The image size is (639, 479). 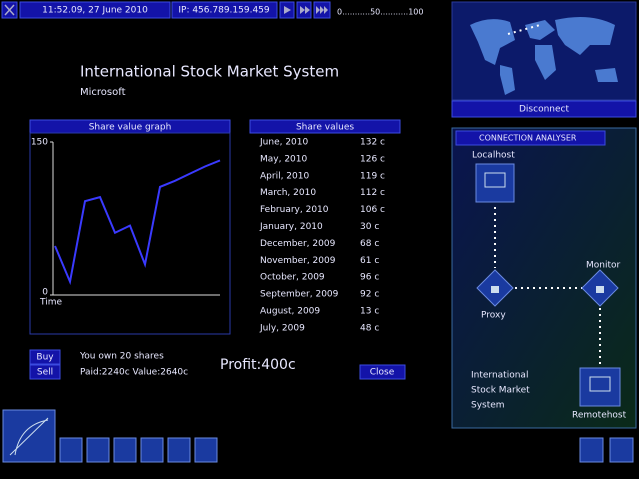 I want to click on row-value: 106 c, so click(x=372, y=210).